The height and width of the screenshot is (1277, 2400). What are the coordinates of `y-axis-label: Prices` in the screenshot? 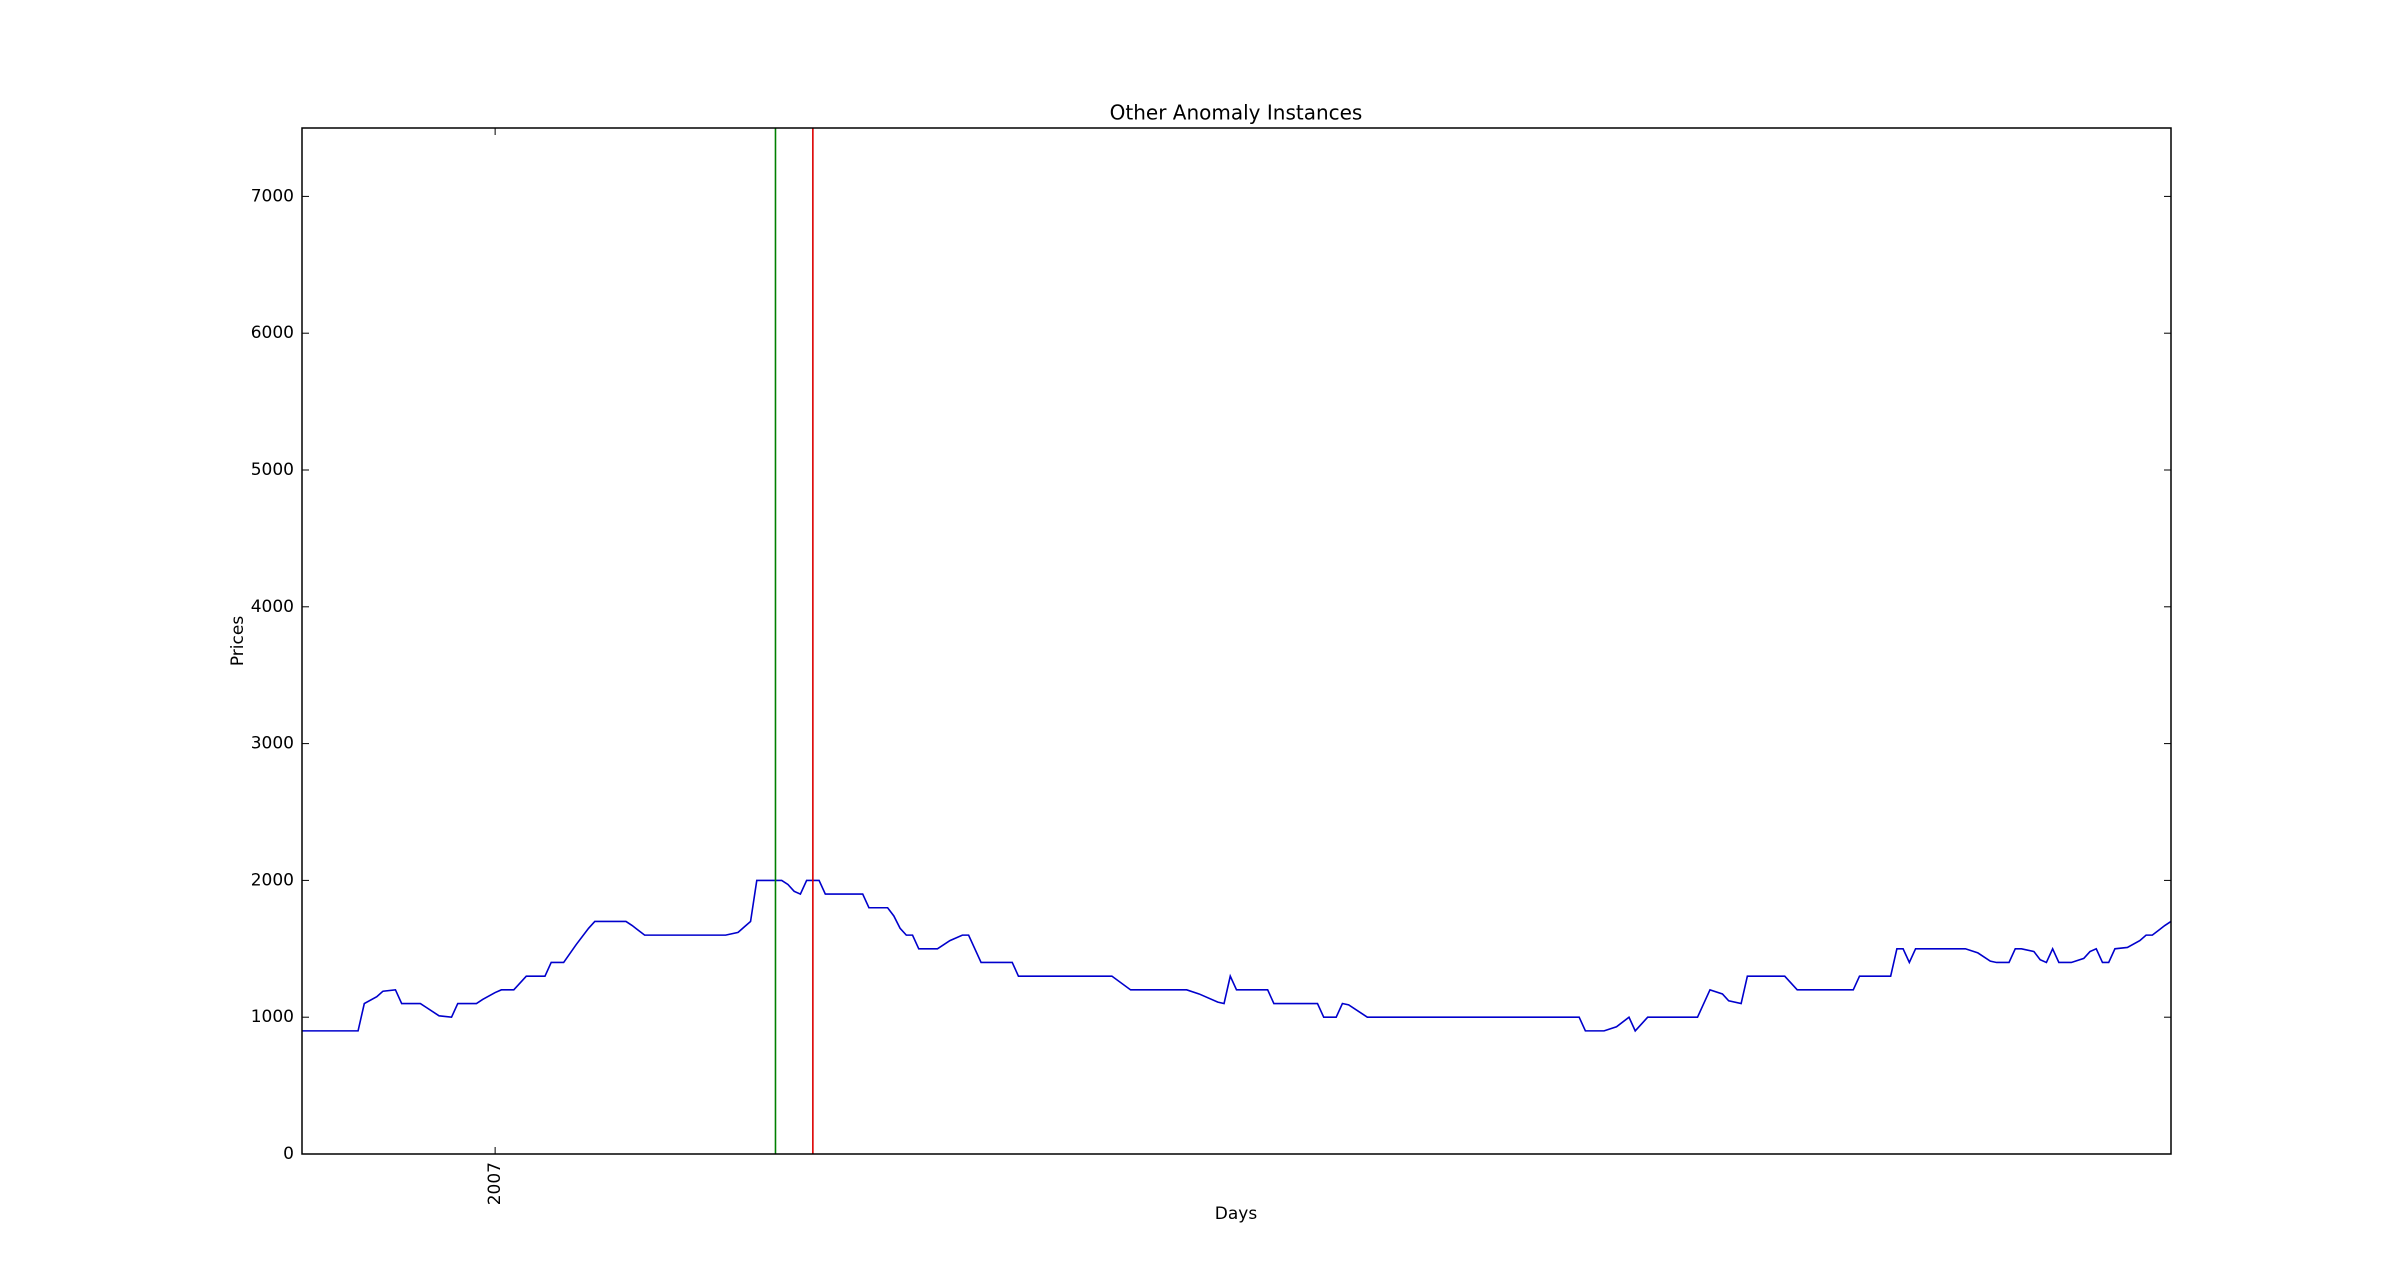 It's located at (238, 641).